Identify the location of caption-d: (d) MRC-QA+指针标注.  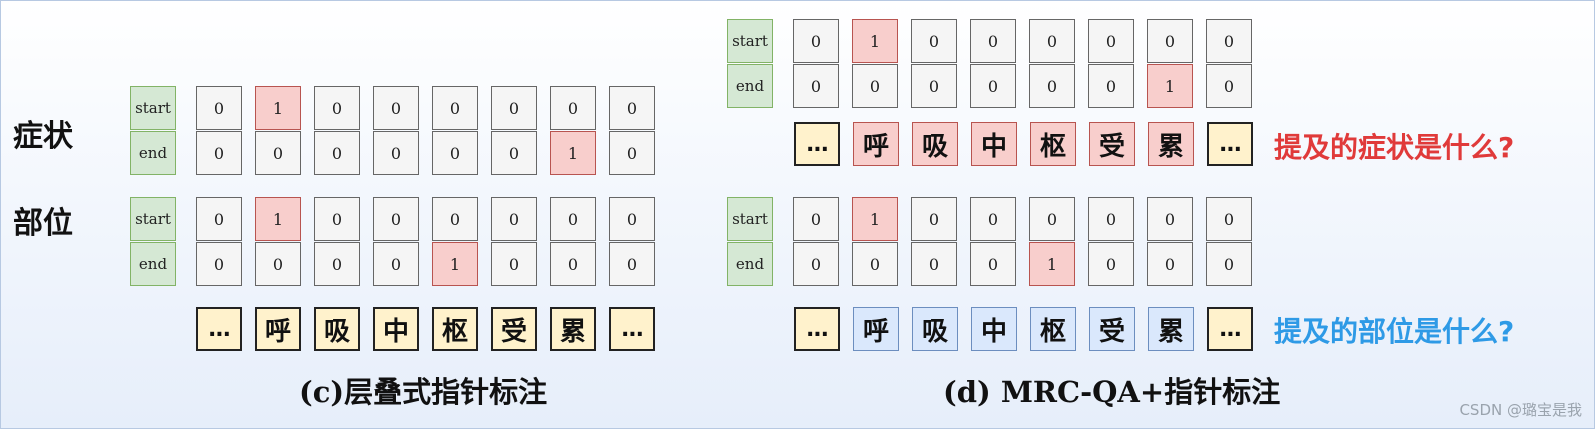
(1112, 392).